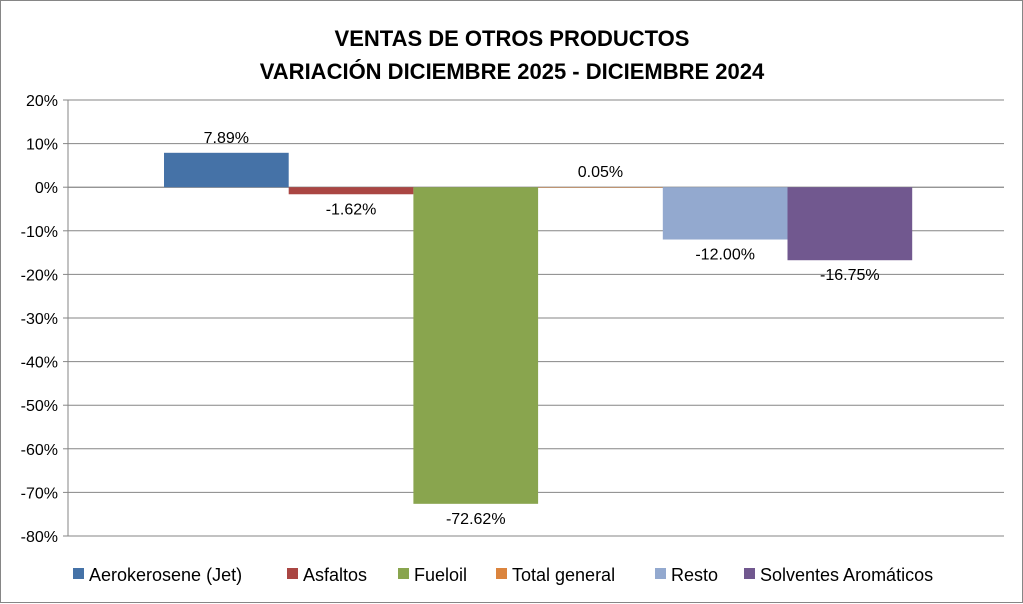 The height and width of the screenshot is (604, 1023). What do you see at coordinates (39, 537) in the screenshot?
I see `y-tick-label: -80%` at bounding box center [39, 537].